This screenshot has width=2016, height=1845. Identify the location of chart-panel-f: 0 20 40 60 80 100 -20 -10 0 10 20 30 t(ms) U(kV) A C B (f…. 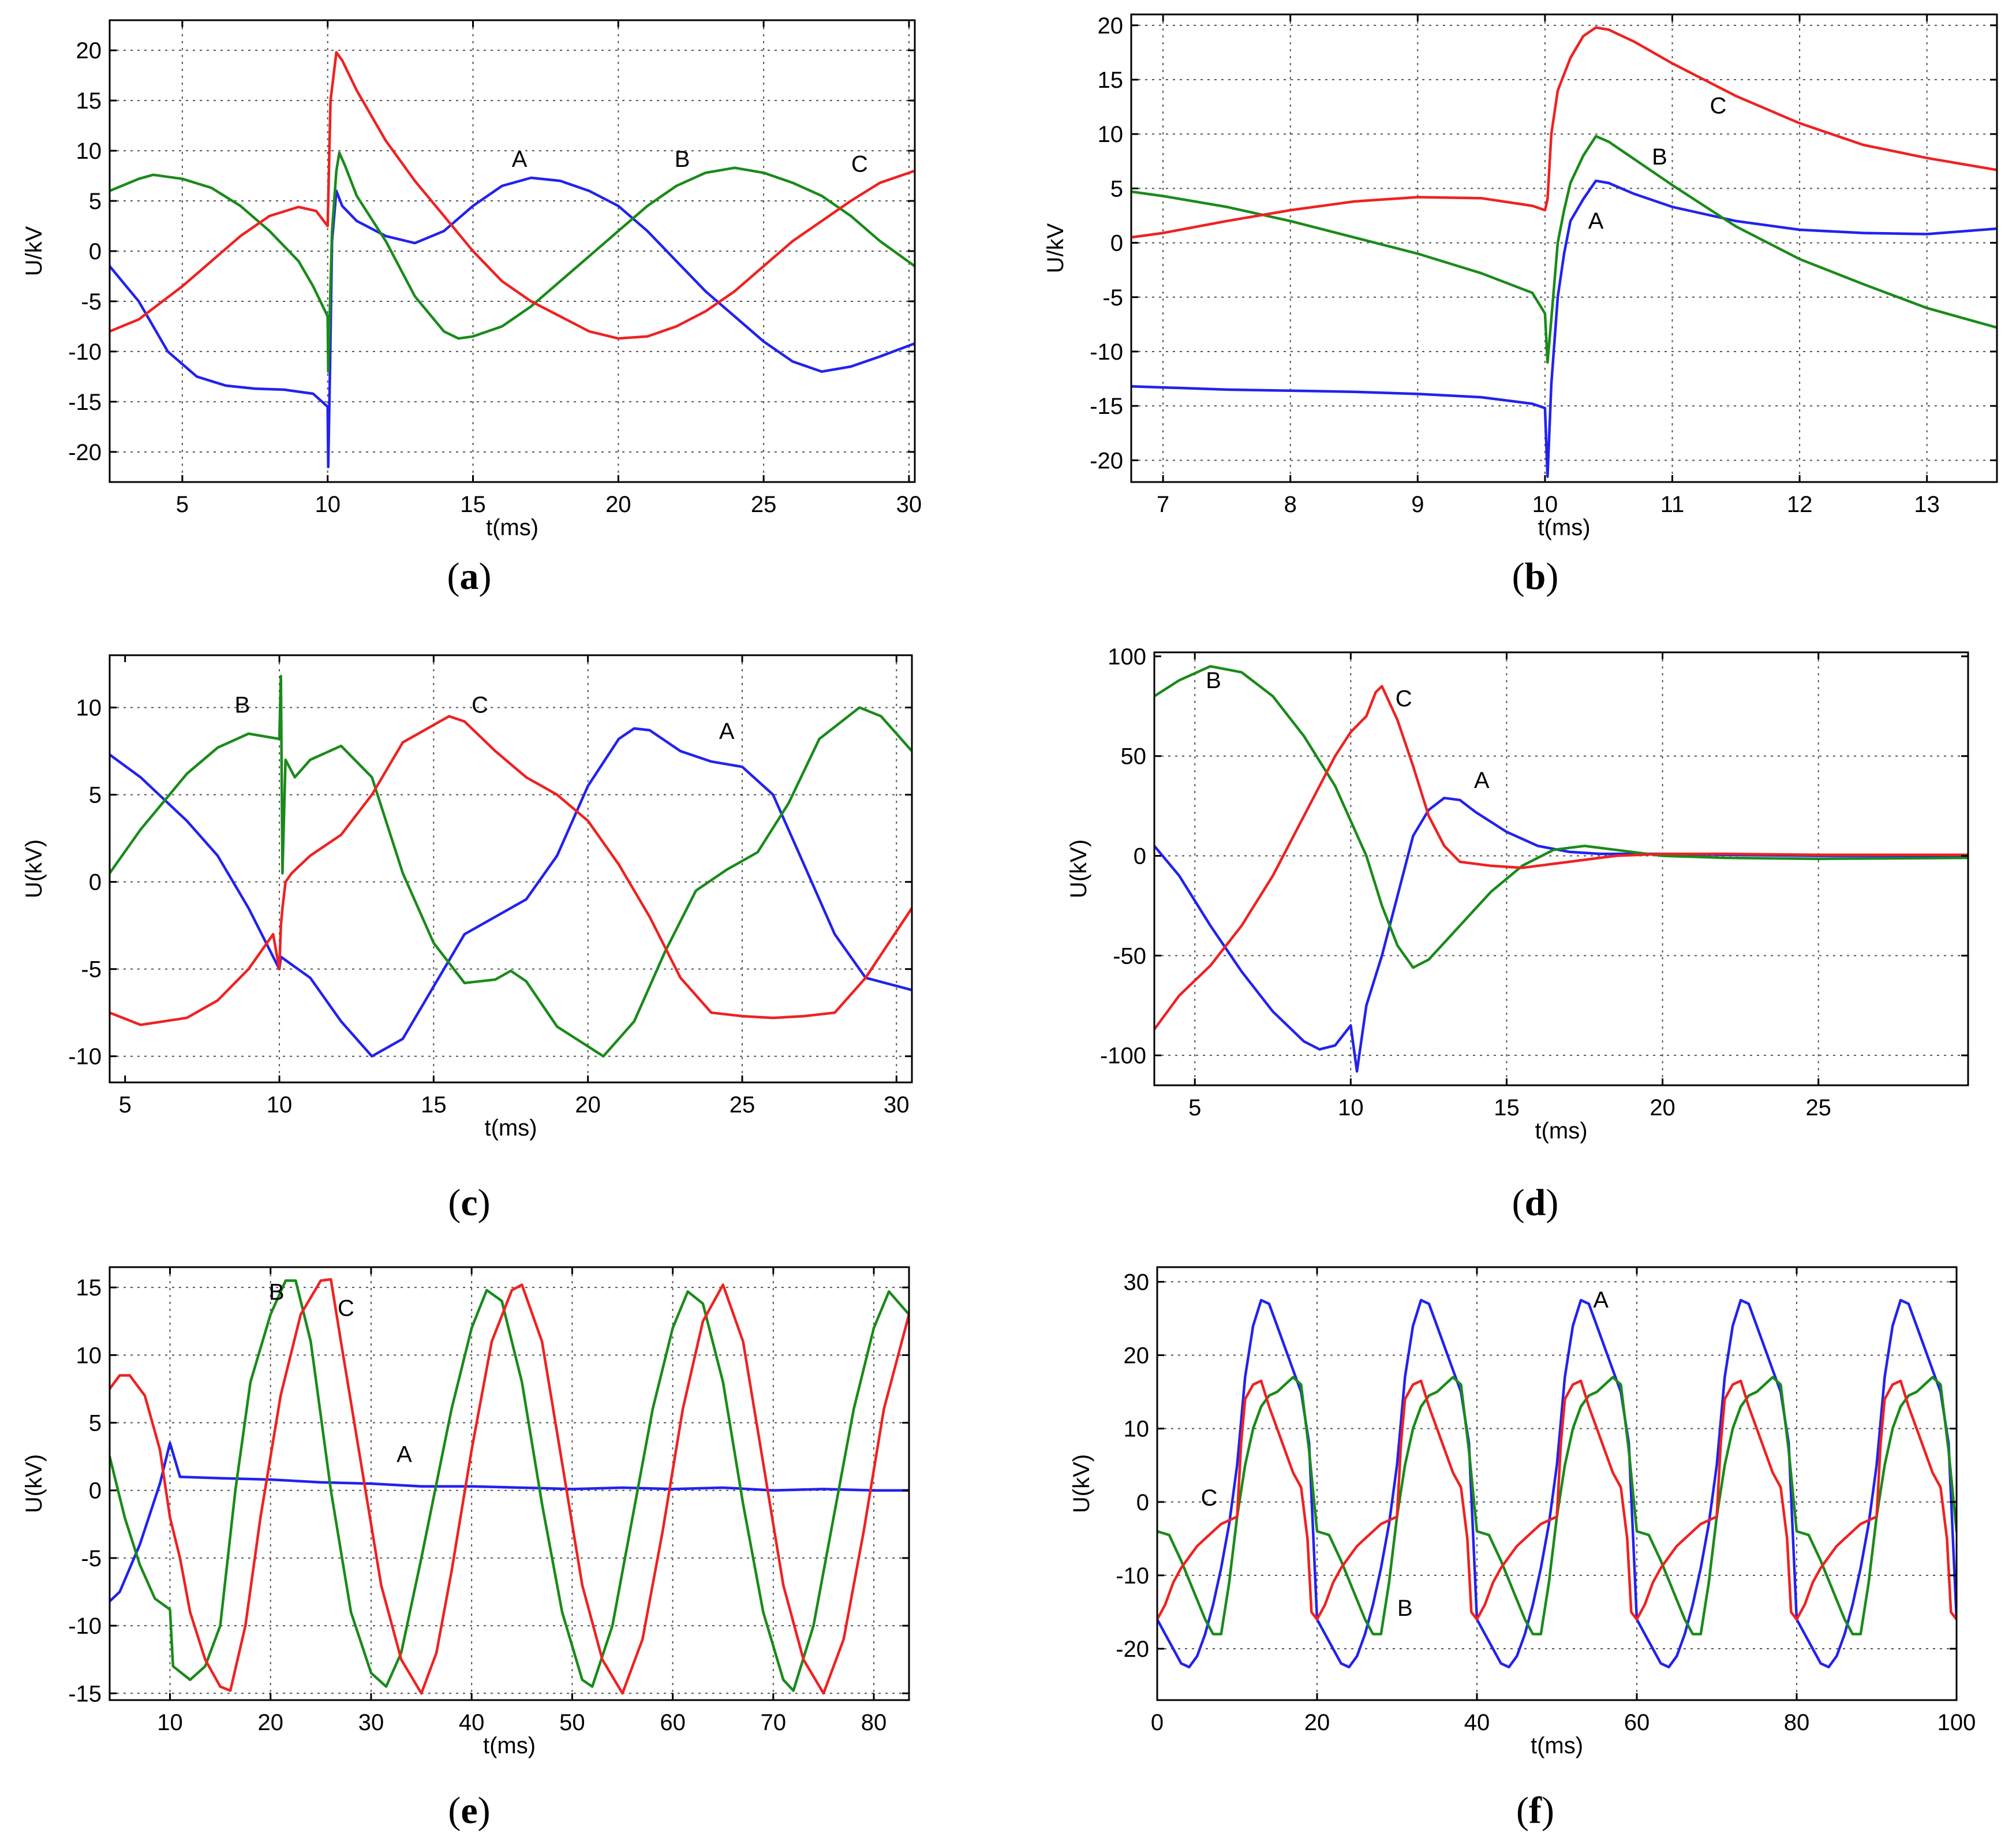
(1523, 1549).